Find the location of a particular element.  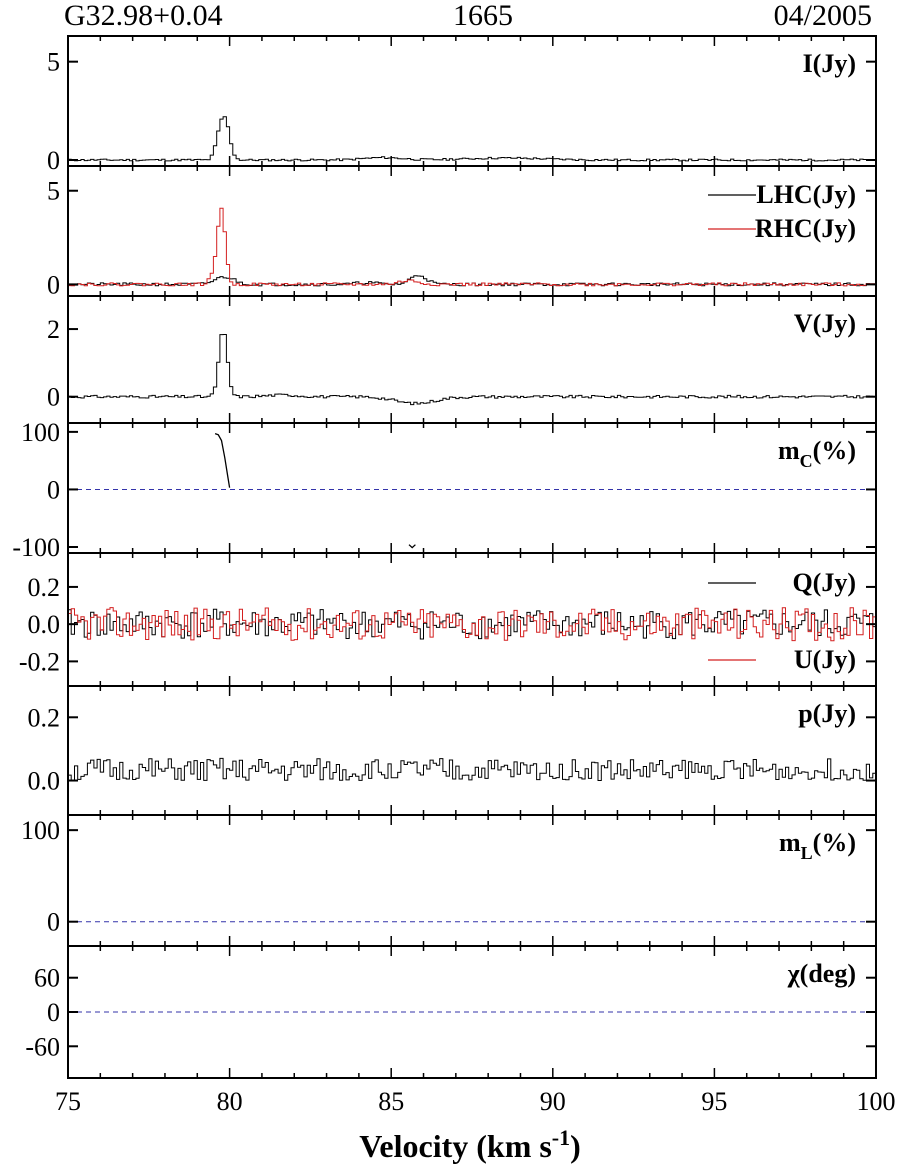

x-tick-label: 80 is located at coordinates (230, 1101).